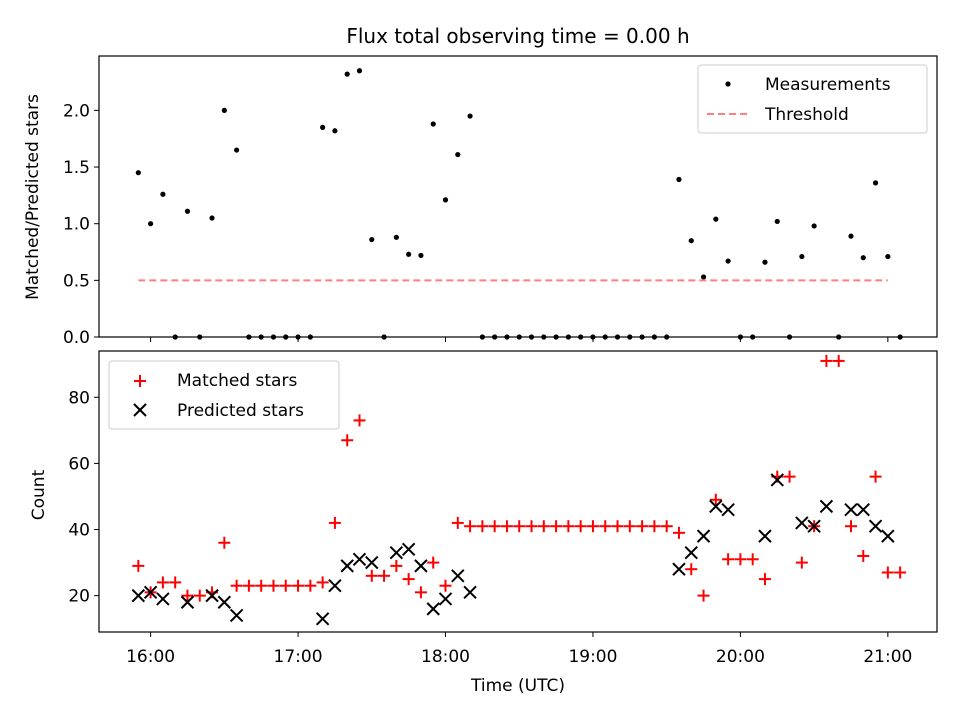  Describe the element at coordinates (517, 686) in the screenshot. I see `x-axis-label: Time (UTC)` at that location.